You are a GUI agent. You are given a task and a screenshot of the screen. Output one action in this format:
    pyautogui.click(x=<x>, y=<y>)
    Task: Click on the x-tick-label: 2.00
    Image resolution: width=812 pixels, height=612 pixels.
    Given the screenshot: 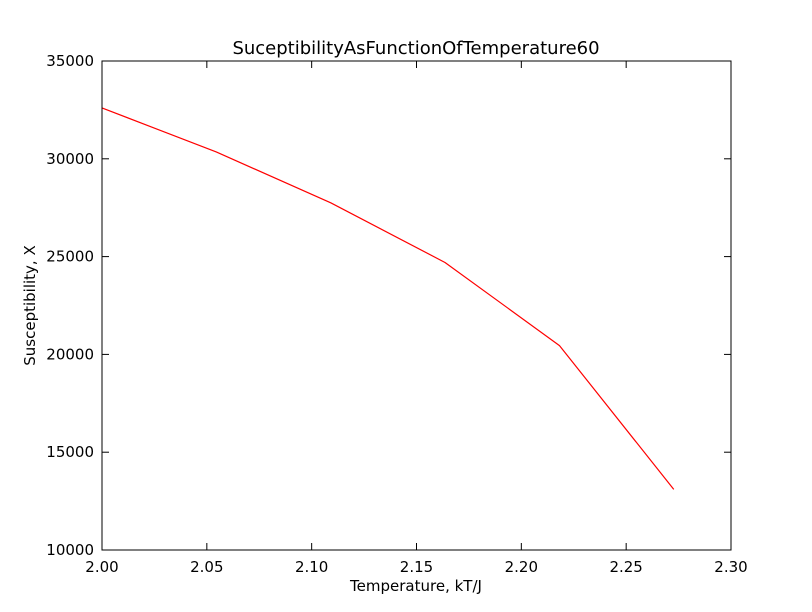 What is the action you would take?
    pyautogui.click(x=101, y=567)
    